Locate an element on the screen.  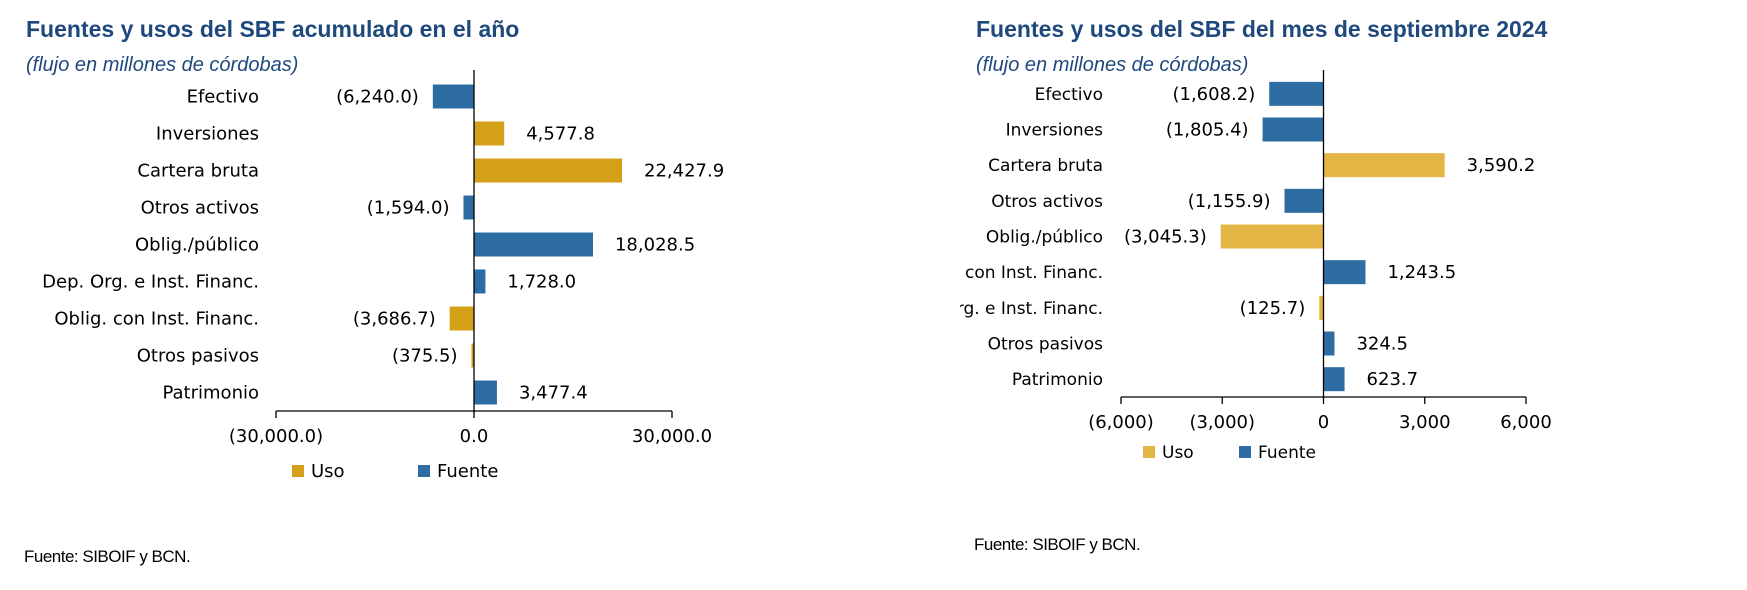
right-chart-category-label: Inversiones is located at coordinates (1055, 131).